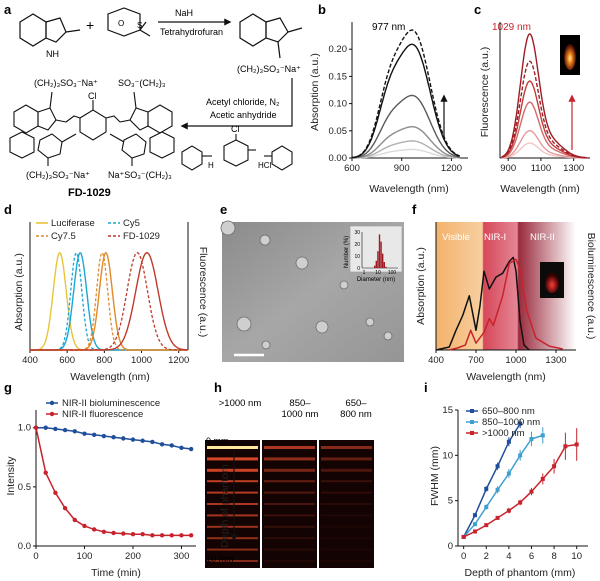  I want to click on panel-i-legend-marker, so click(472, 433).